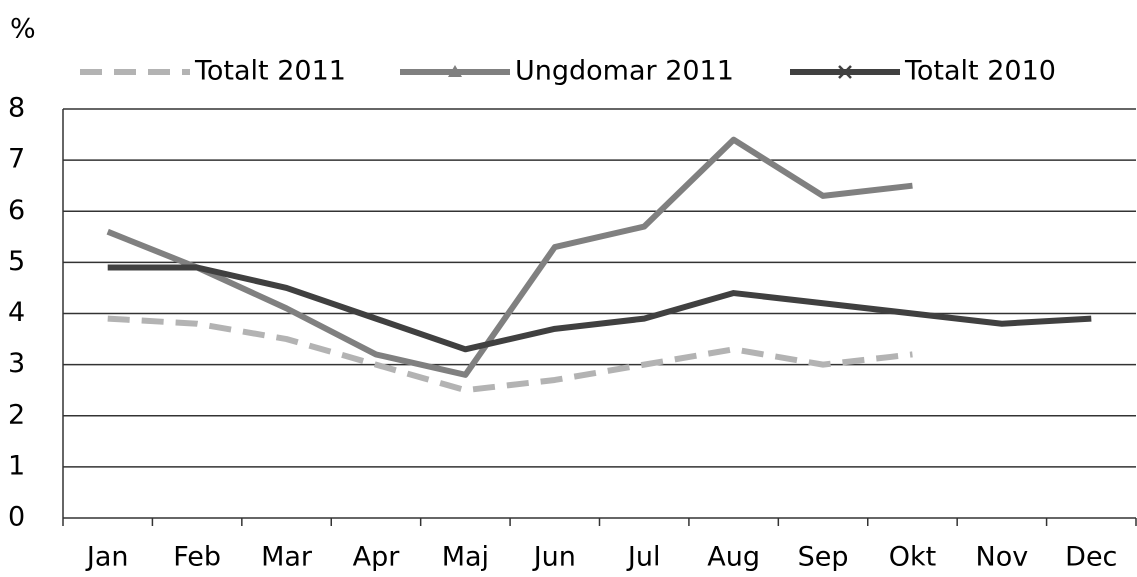  What do you see at coordinates (624, 71) in the screenshot?
I see `legend-label: Ungdomar 2011` at bounding box center [624, 71].